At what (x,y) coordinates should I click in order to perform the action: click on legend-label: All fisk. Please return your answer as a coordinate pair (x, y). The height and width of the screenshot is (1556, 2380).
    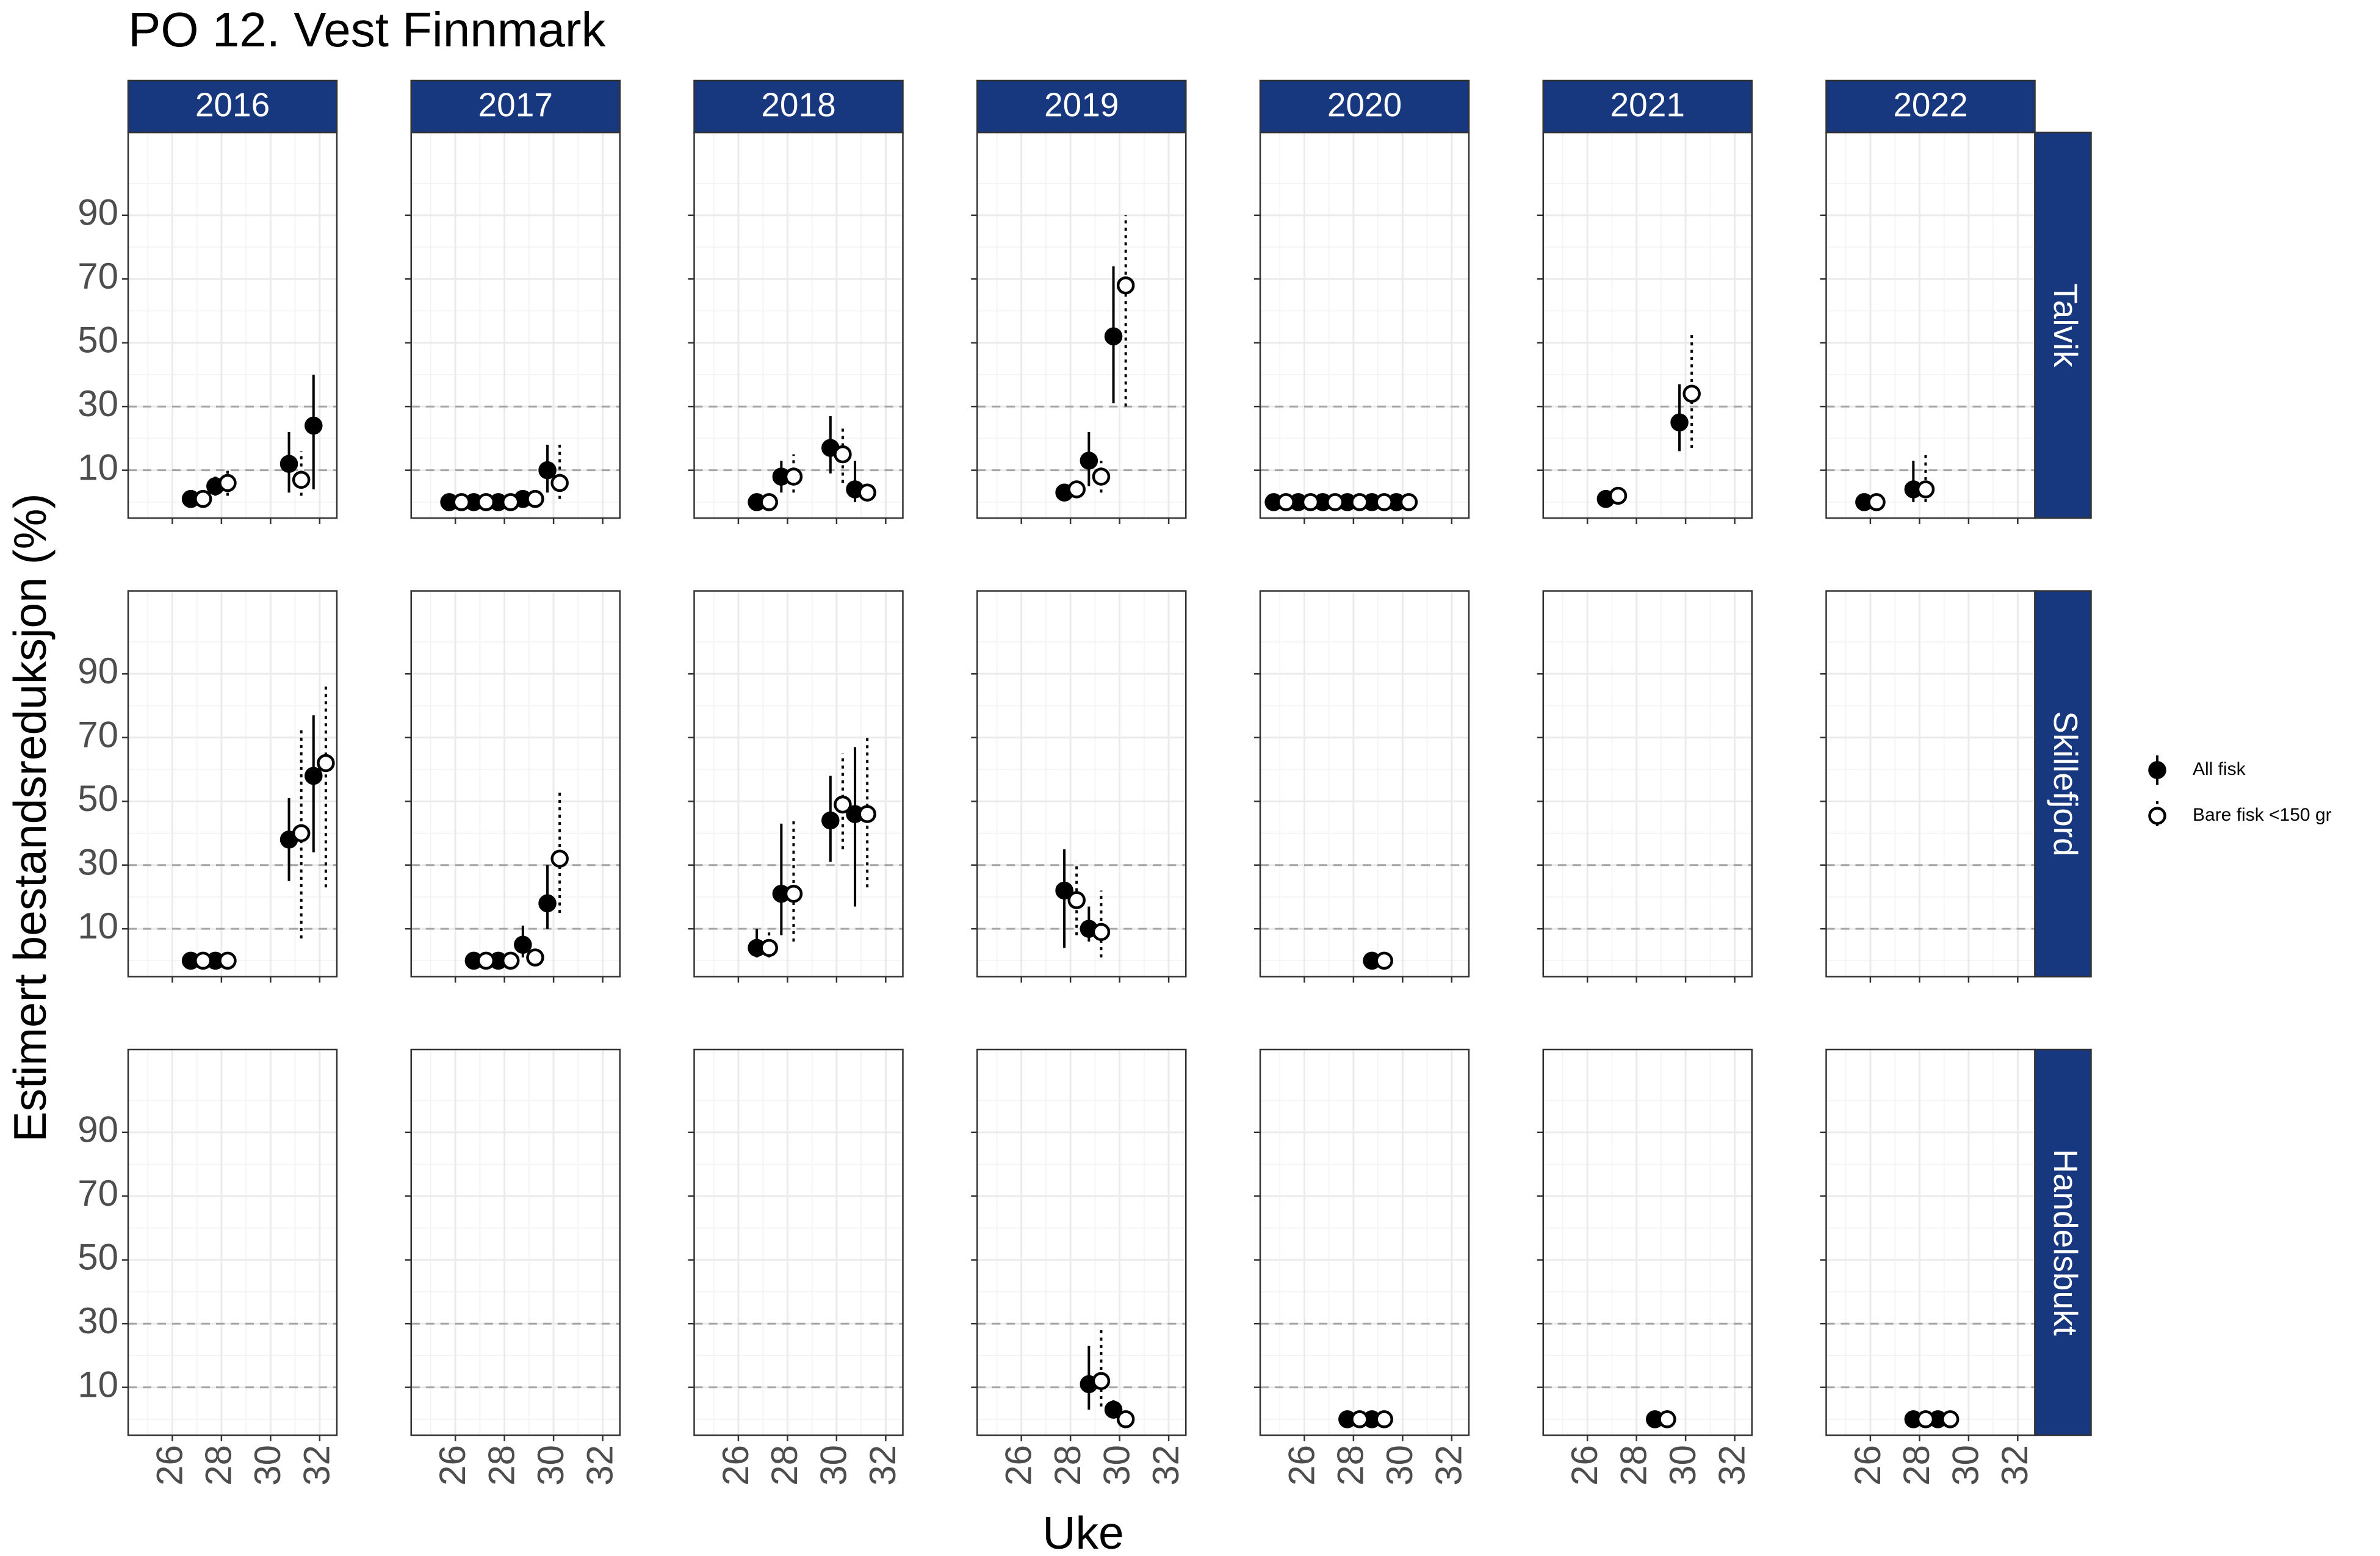
    Looking at the image, I should click on (2219, 769).